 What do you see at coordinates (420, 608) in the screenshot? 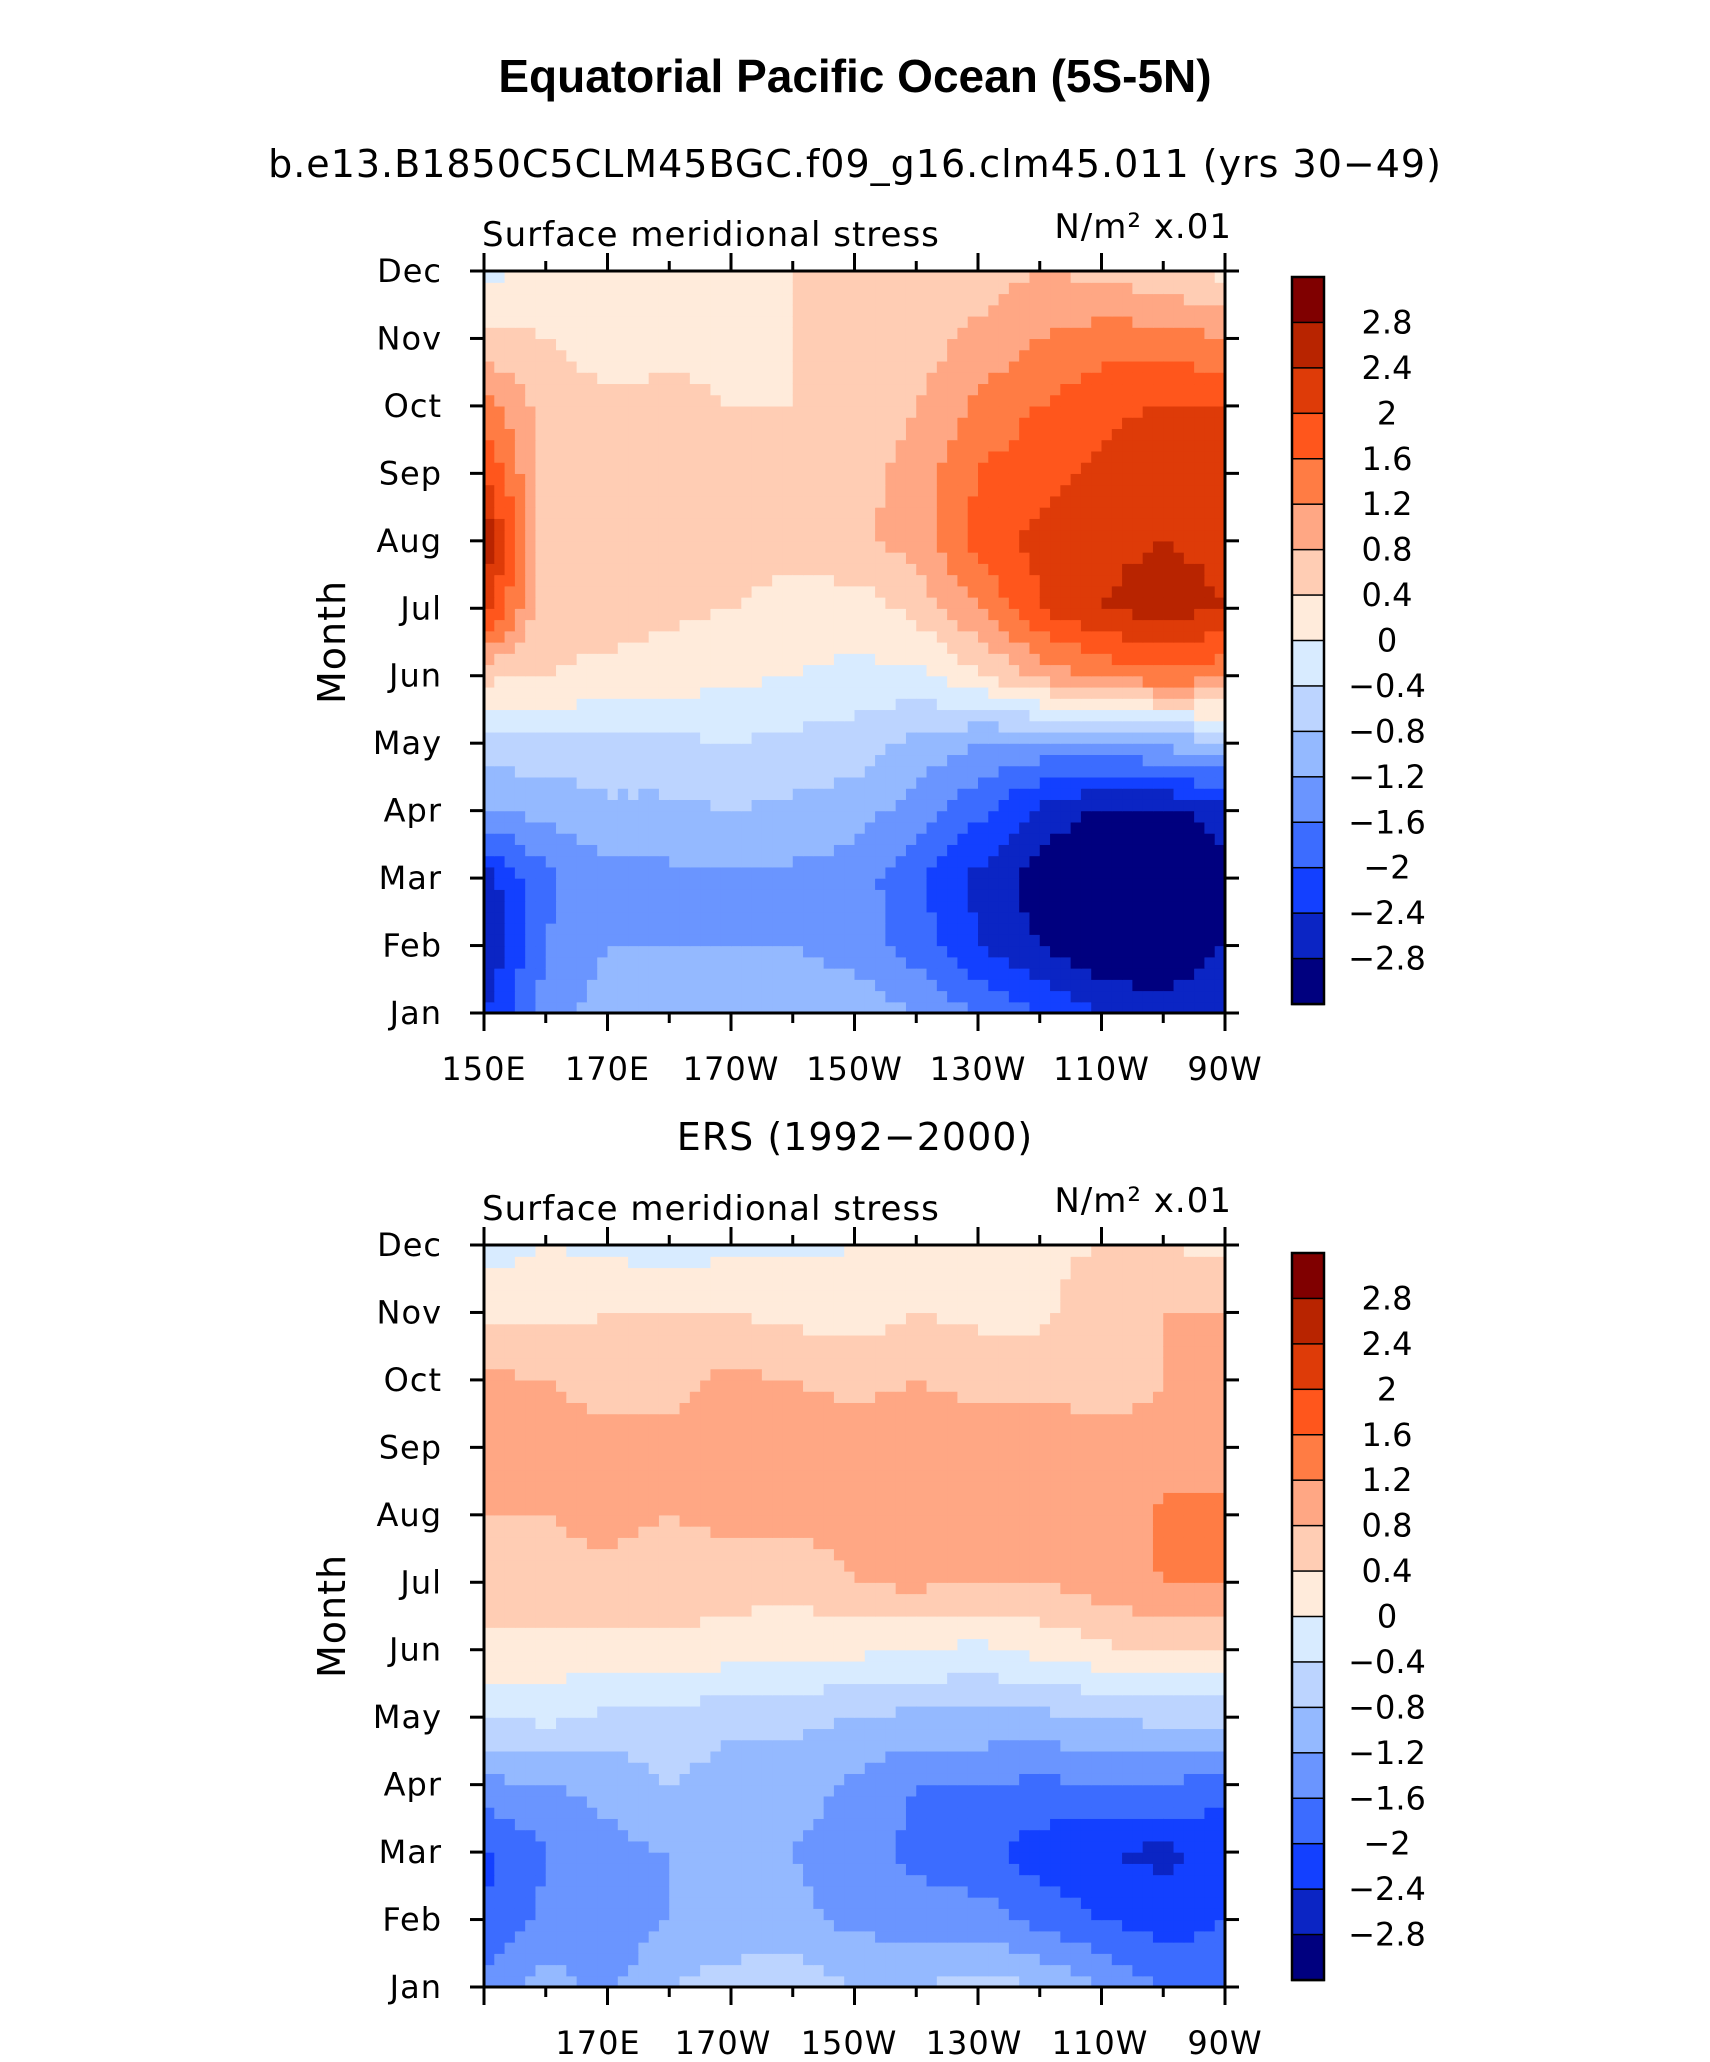
I see `y-tick-label: Jul` at bounding box center [420, 608].